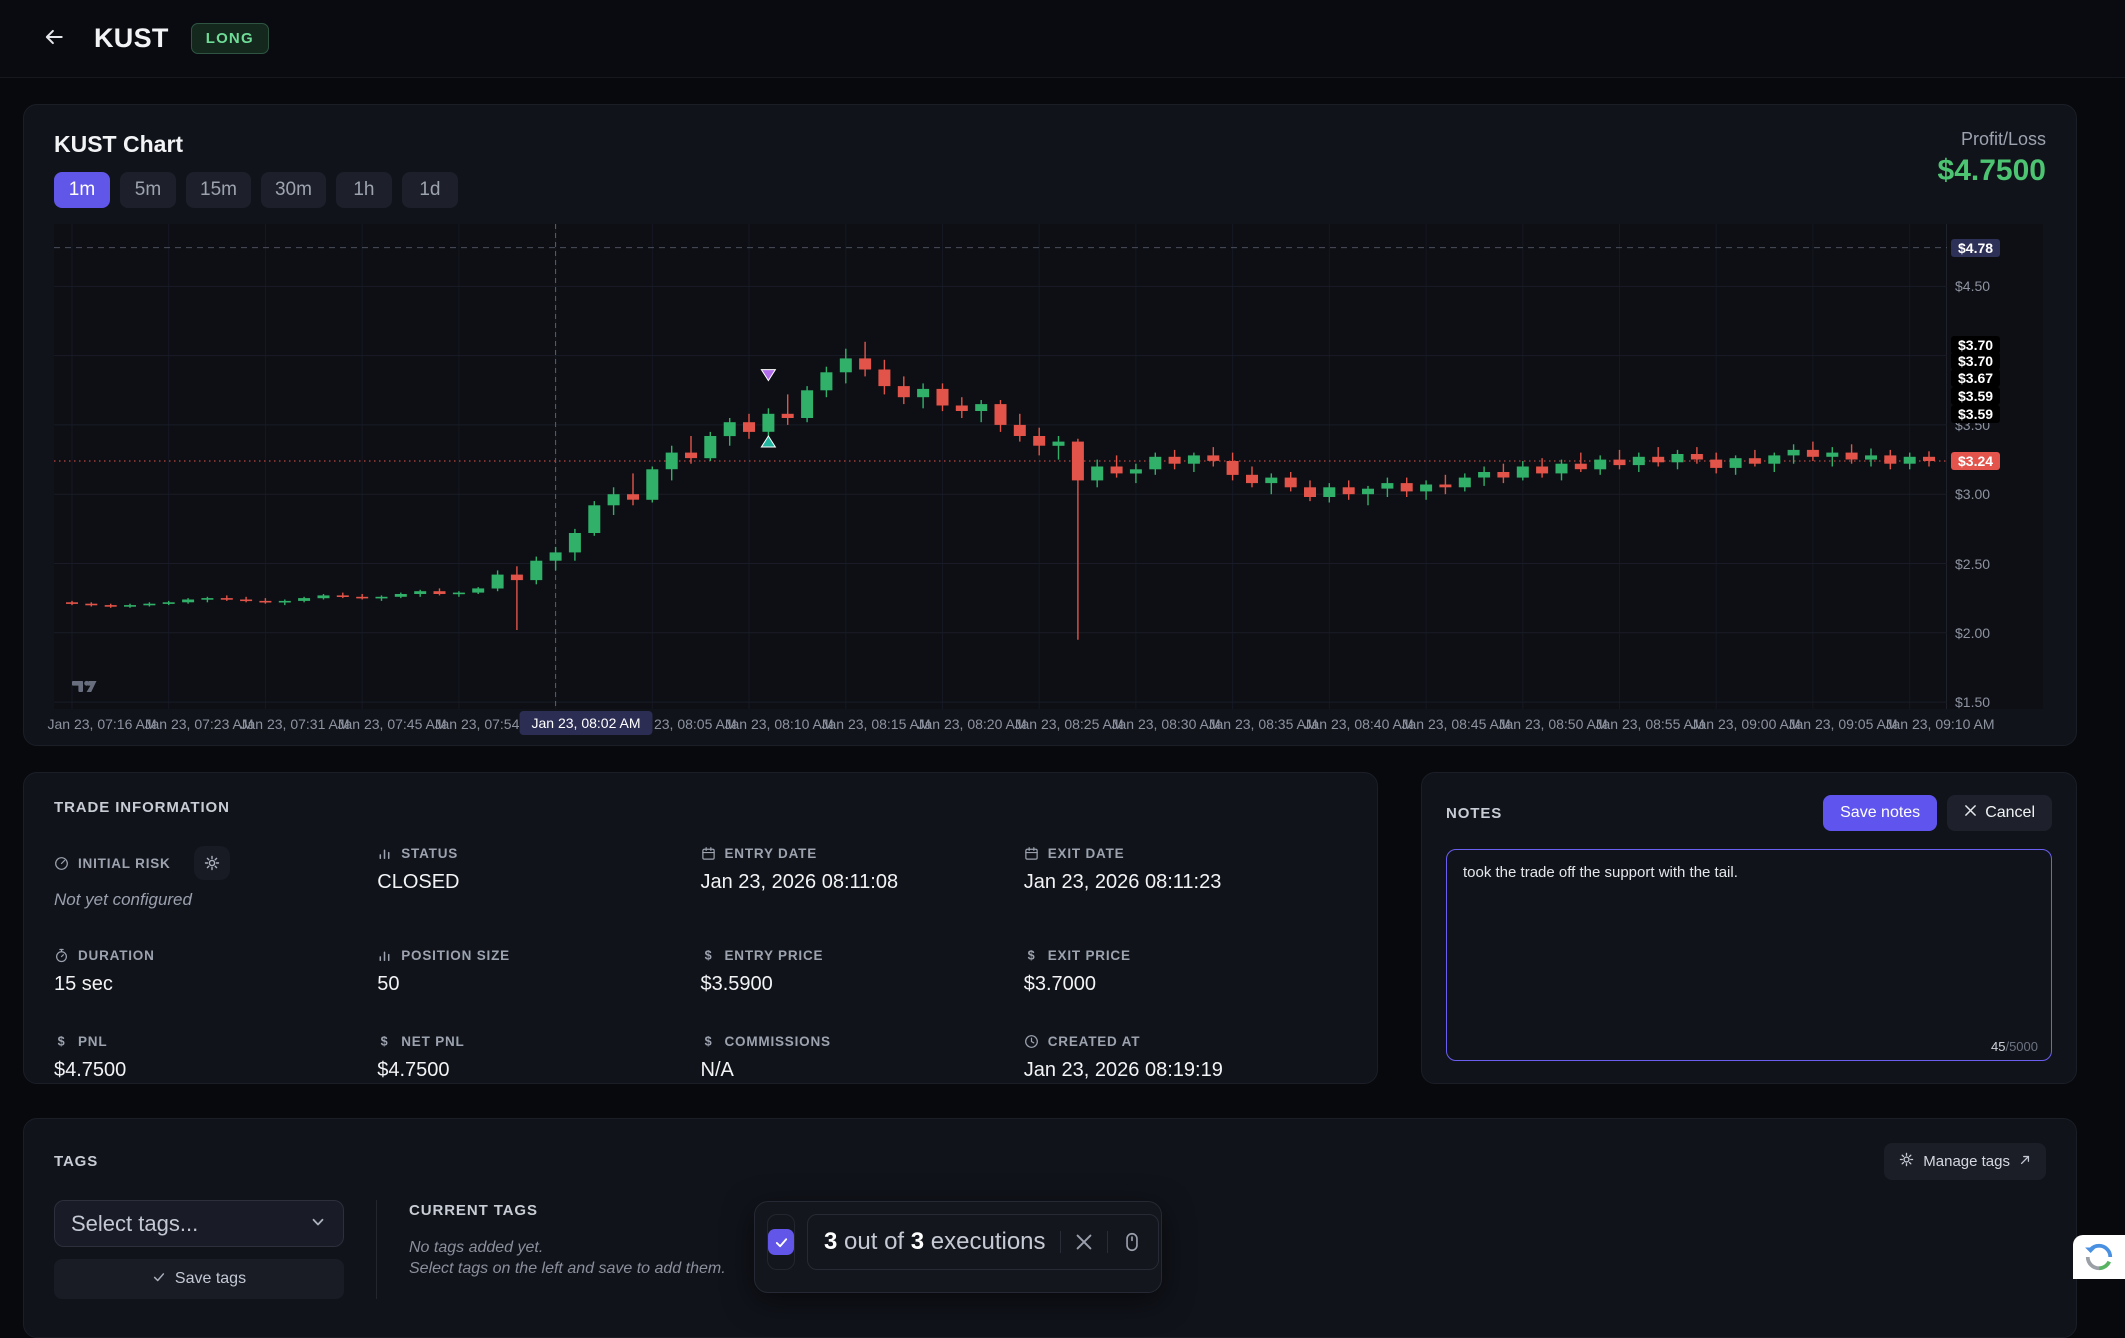  I want to click on entry-marker, so click(768, 441).